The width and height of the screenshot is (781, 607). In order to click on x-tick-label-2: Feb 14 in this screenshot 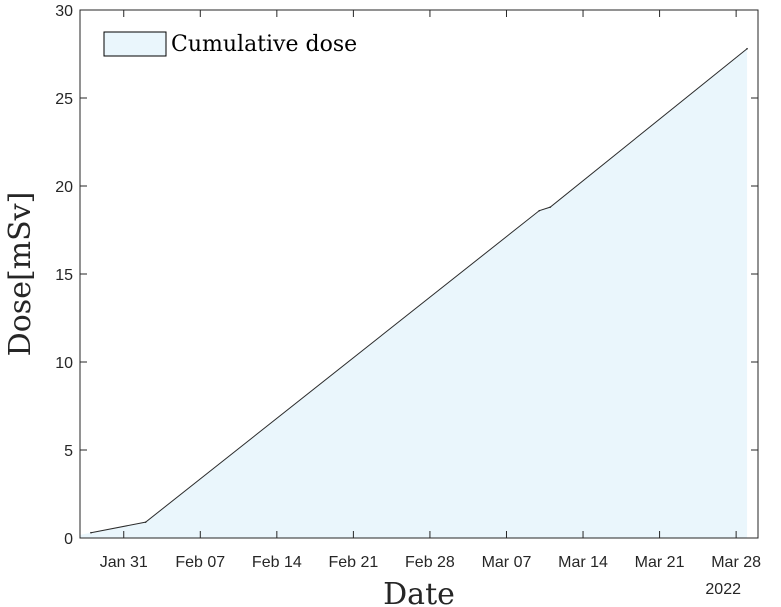, I will do `click(277, 562)`.